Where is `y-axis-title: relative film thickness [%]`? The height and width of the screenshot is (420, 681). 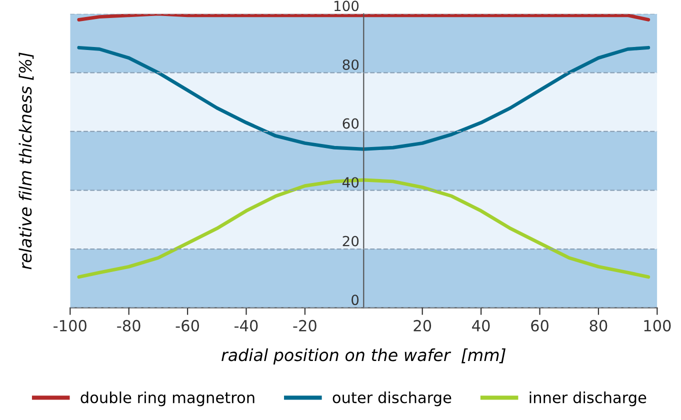
y-axis-title: relative film thickness [%] is located at coordinates (26, 161).